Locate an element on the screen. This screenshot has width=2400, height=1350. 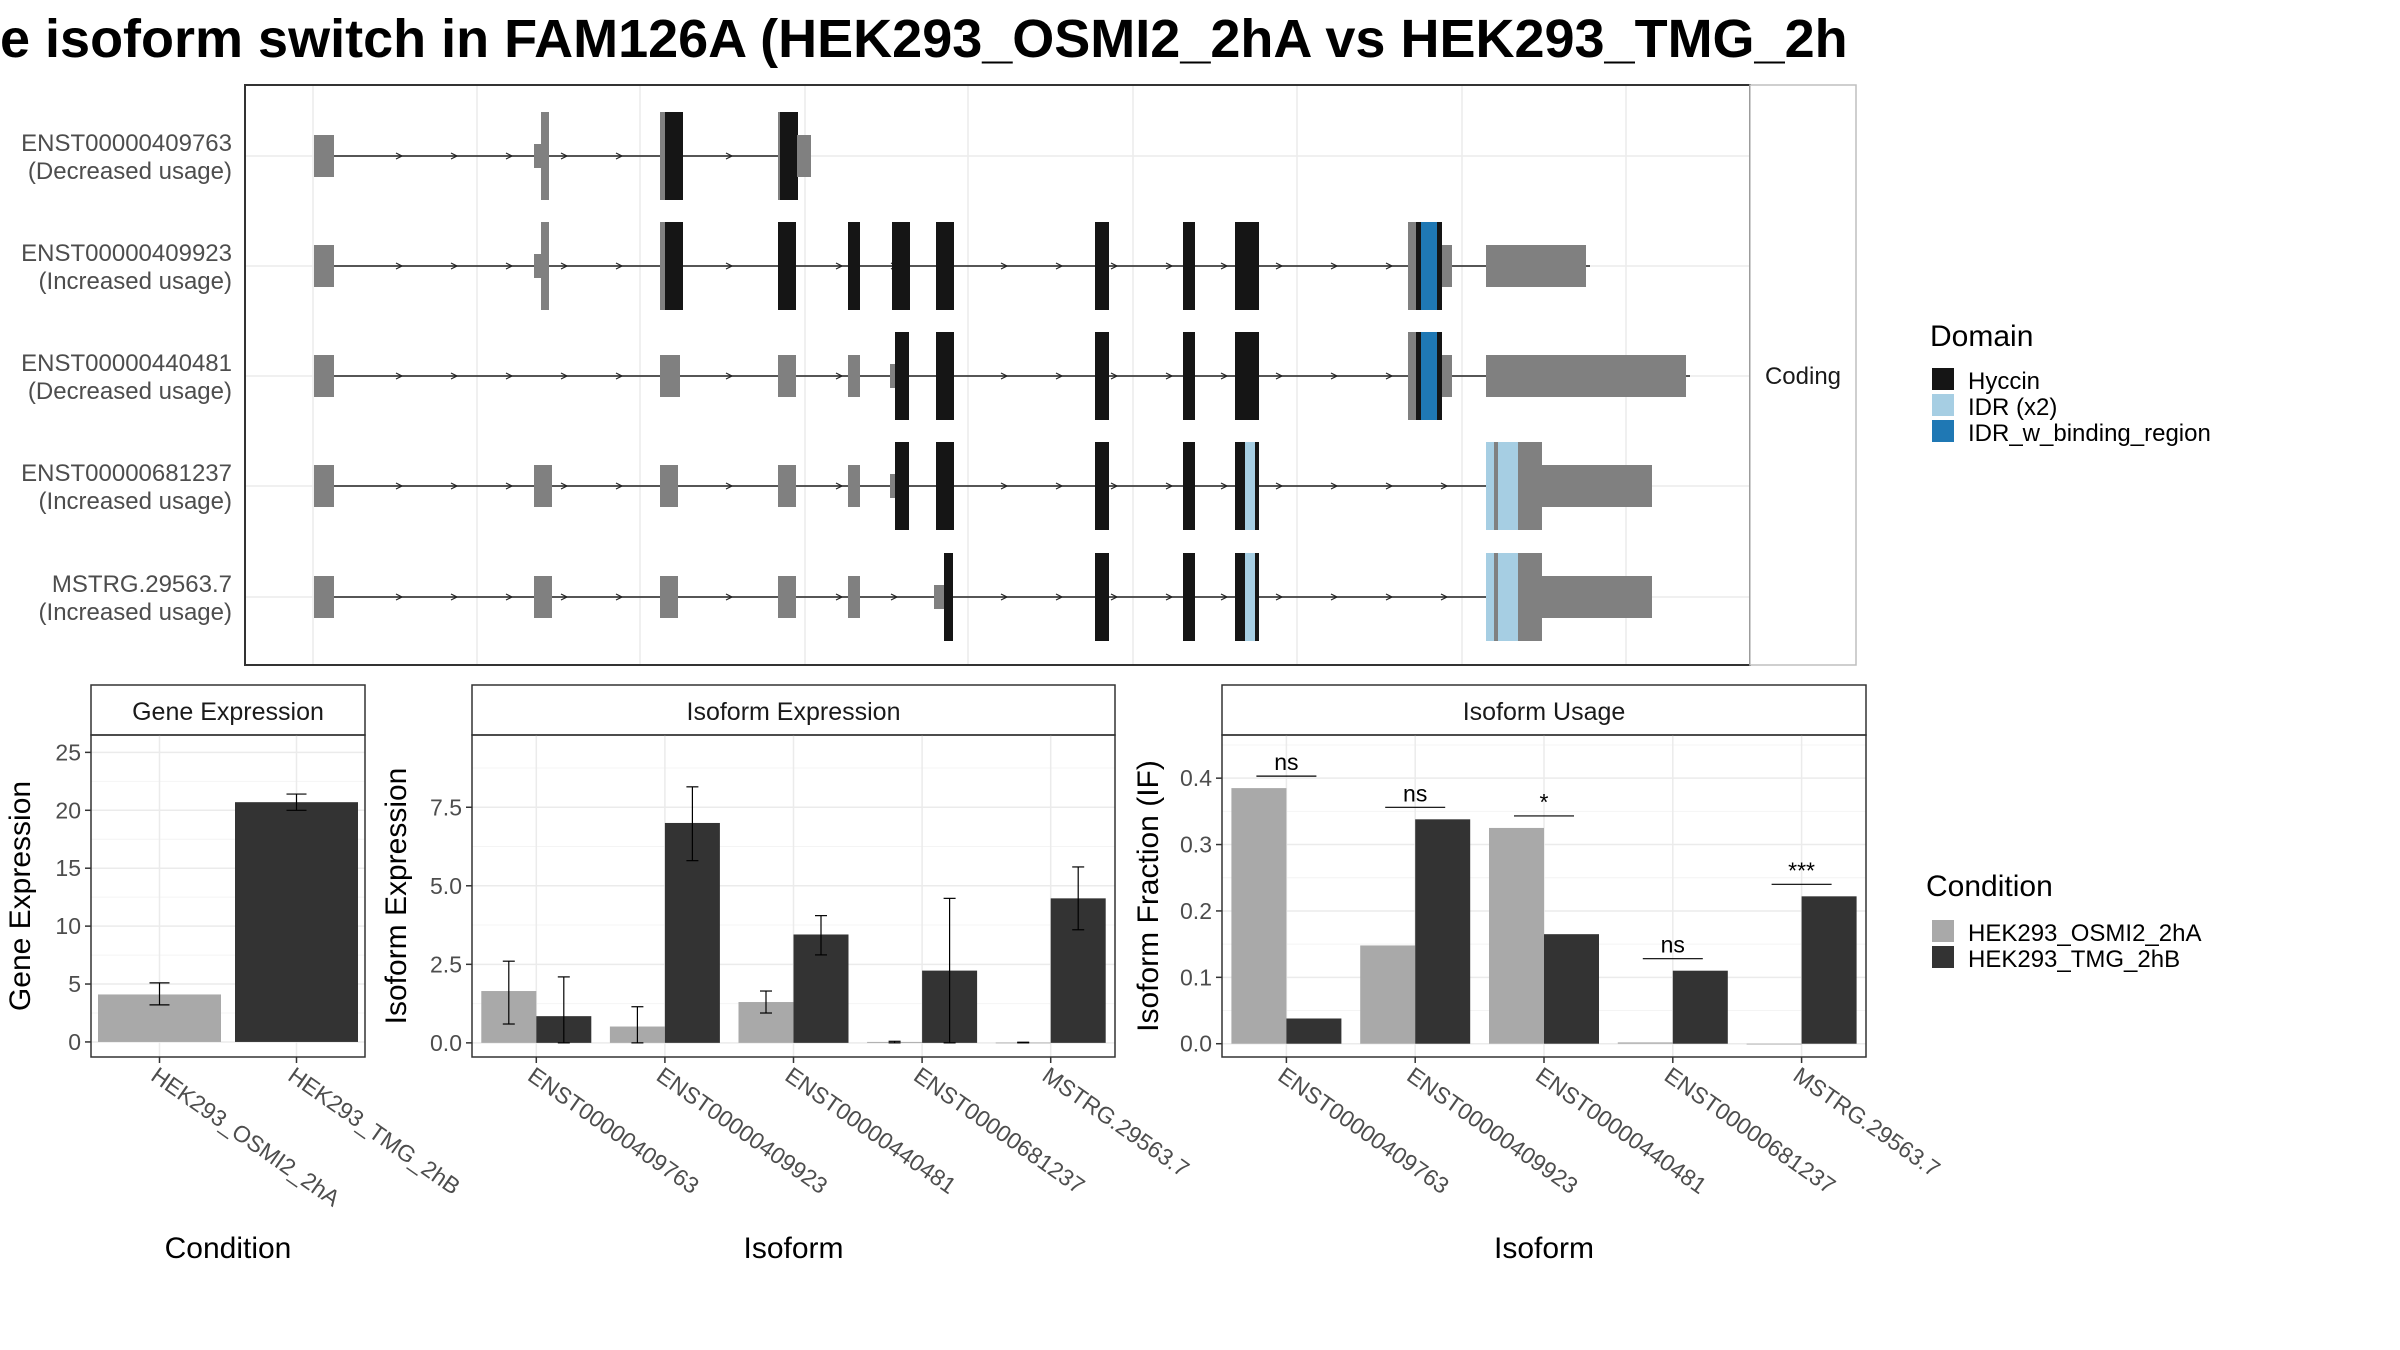
y-tick-label: 0.4 is located at coordinates (1196, 778).